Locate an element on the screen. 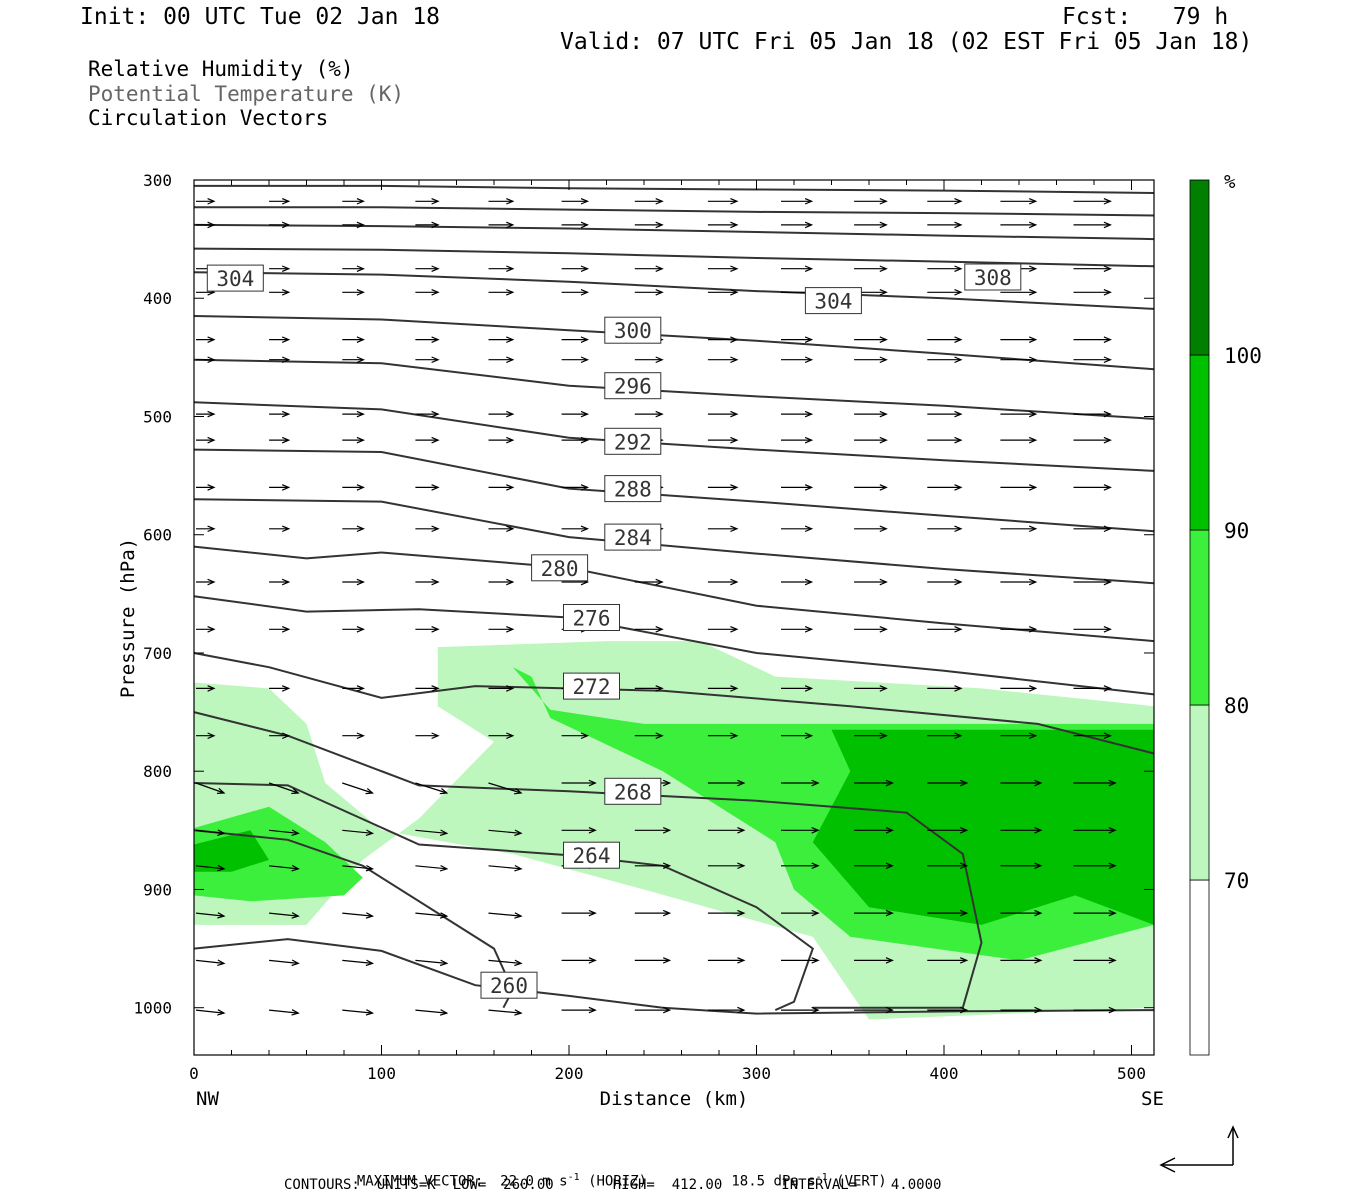 The height and width of the screenshot is (1200, 1350). theta-contour-label: 304 is located at coordinates (235, 278).